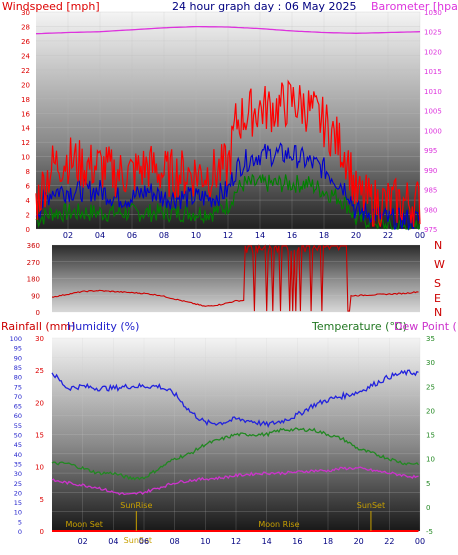 The image size is (458, 555). I want to click on humidity-tick-label: 0, so click(20, 532).